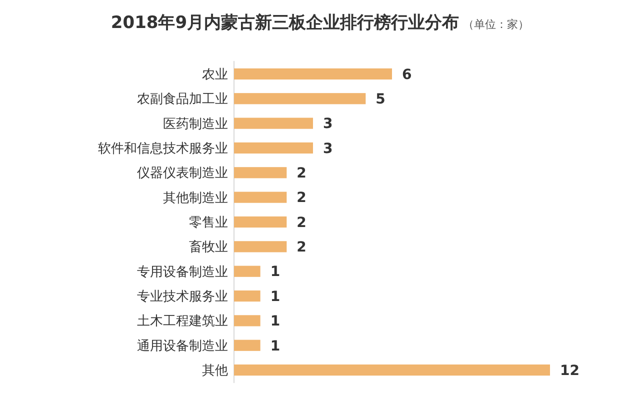 The width and height of the screenshot is (640, 399). I want to click on y-tick-label: 通用设备制造业, so click(182, 346).